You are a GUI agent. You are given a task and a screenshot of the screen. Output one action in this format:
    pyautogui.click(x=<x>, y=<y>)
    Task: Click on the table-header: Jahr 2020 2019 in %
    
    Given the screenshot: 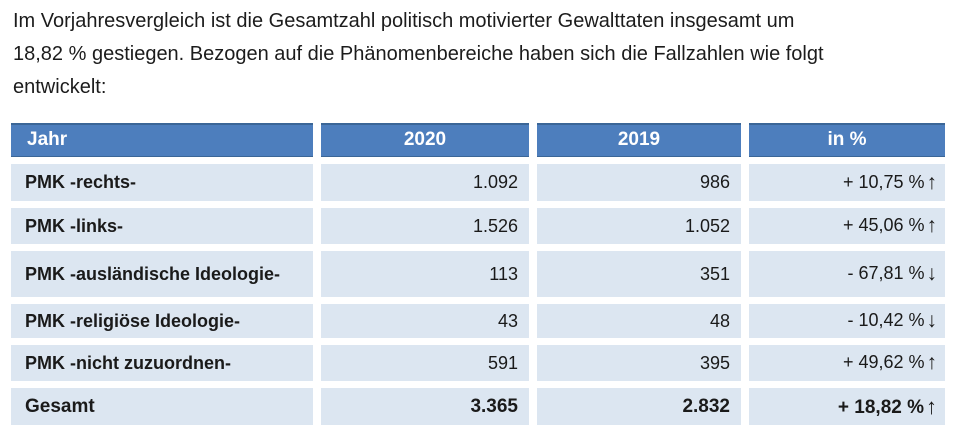 What is the action you would take?
    pyautogui.click(x=478, y=140)
    